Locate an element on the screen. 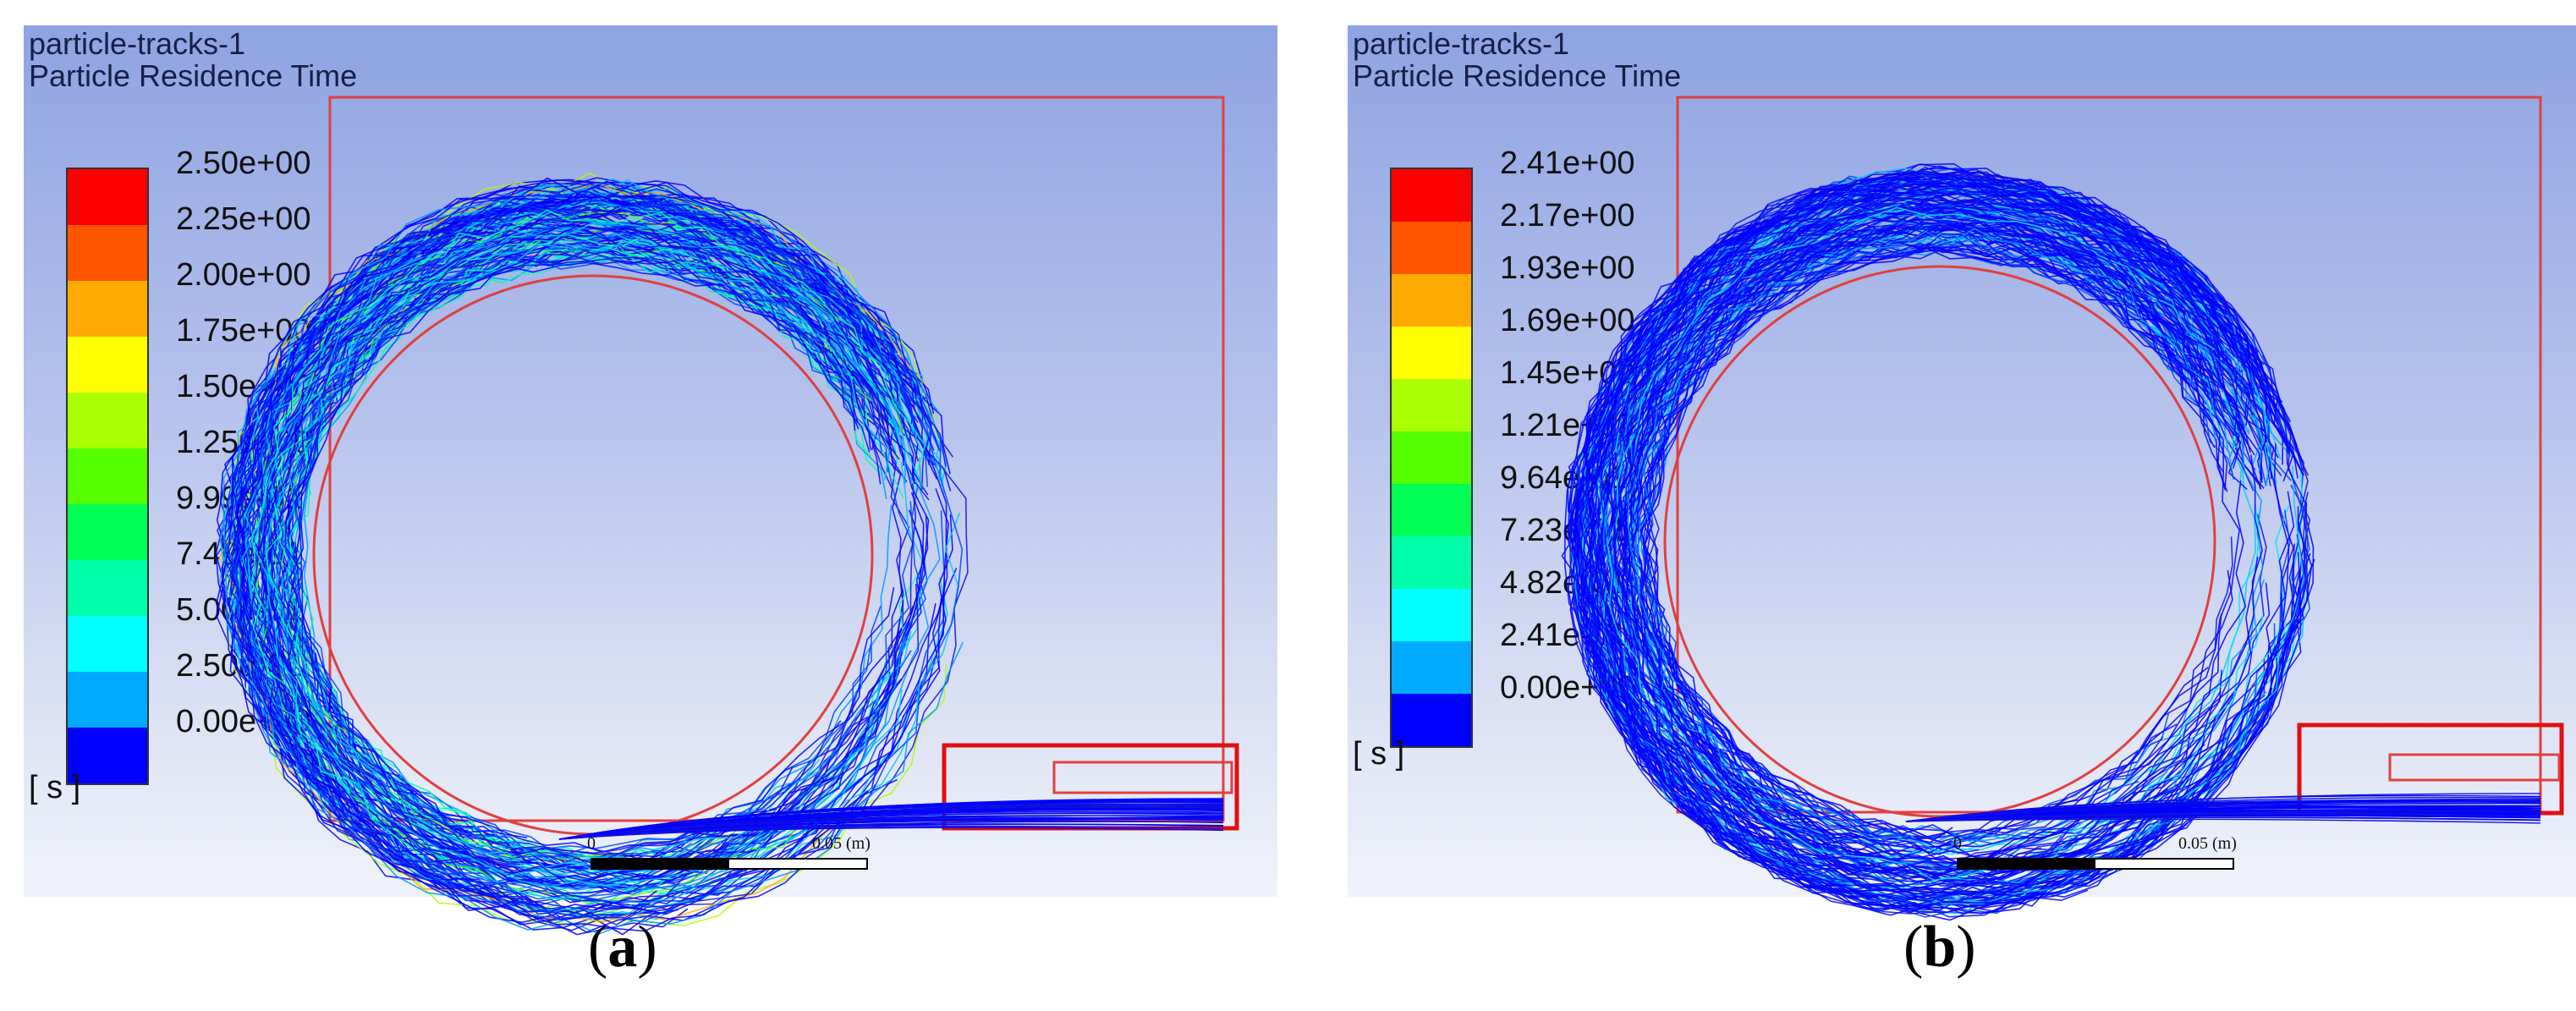  legend-tick-label: 1.93e+00 is located at coordinates (1568, 268).